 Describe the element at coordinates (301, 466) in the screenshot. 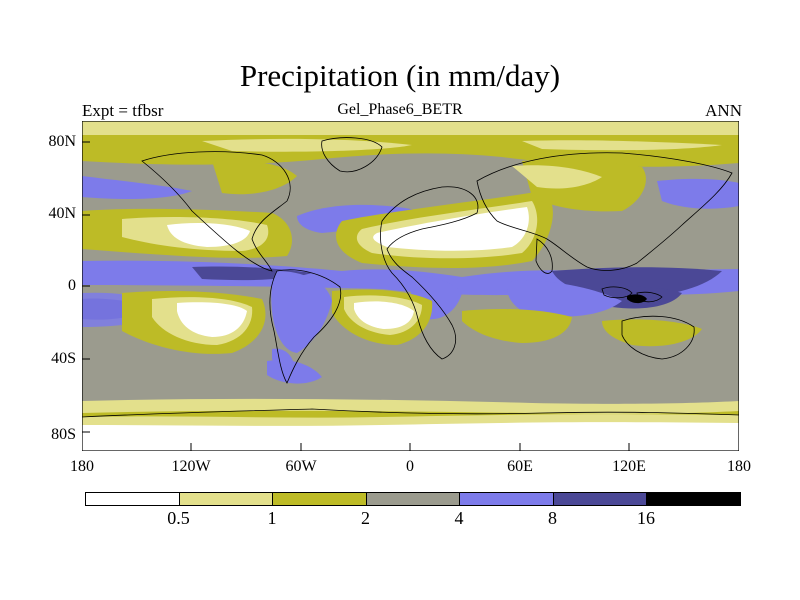

I see `x-tick-label: 60W` at that location.